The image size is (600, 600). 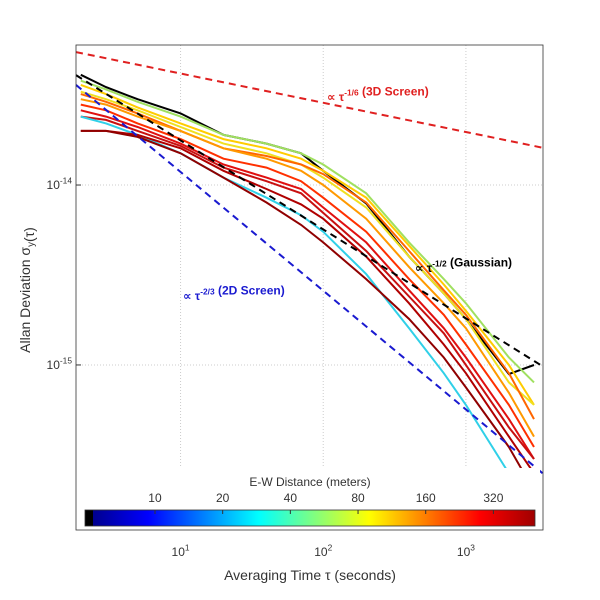 I want to click on y-axis-label: Allan Deviation σy(τ), so click(x=27, y=290).